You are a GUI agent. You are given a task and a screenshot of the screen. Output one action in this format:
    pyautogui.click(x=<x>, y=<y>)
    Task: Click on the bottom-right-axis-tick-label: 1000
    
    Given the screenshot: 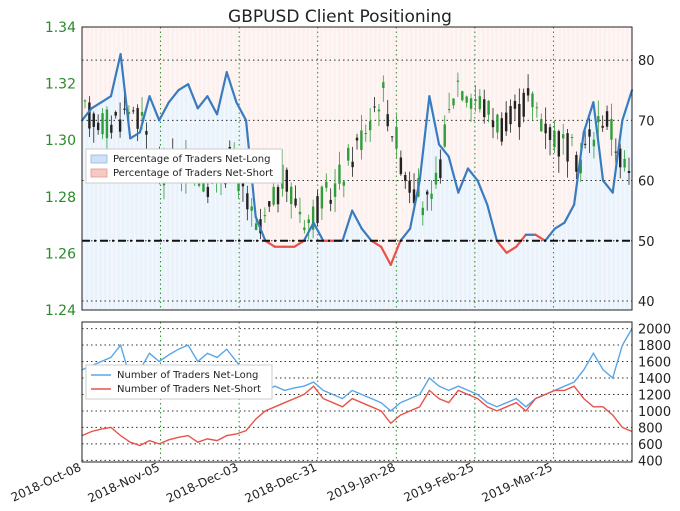 What is the action you would take?
    pyautogui.click(x=654, y=412)
    